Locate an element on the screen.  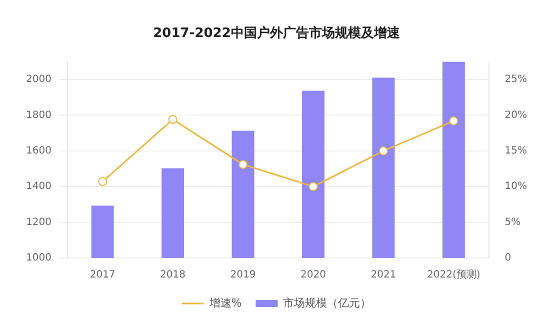
y-tick-label: 2000 is located at coordinates (39, 80).